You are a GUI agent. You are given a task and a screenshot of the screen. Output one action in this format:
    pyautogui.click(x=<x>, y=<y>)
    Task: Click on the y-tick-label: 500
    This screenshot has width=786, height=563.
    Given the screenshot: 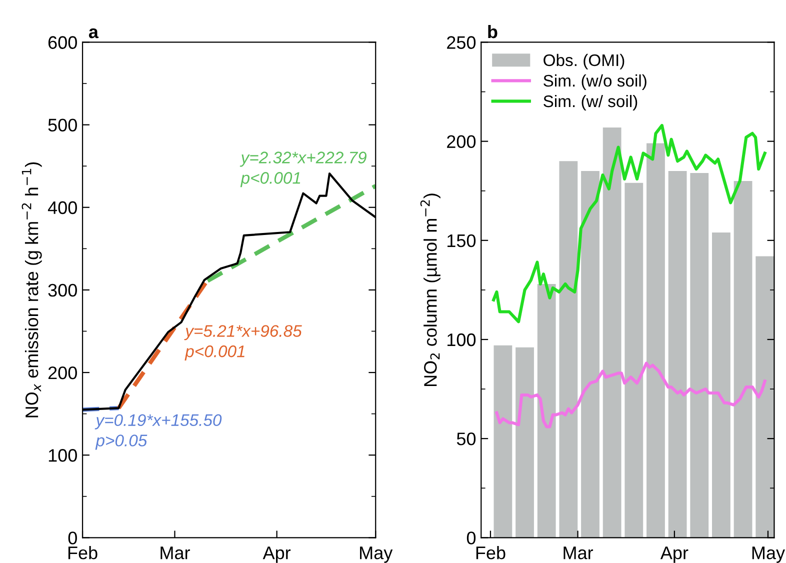 What is the action you would take?
    pyautogui.click(x=62, y=125)
    